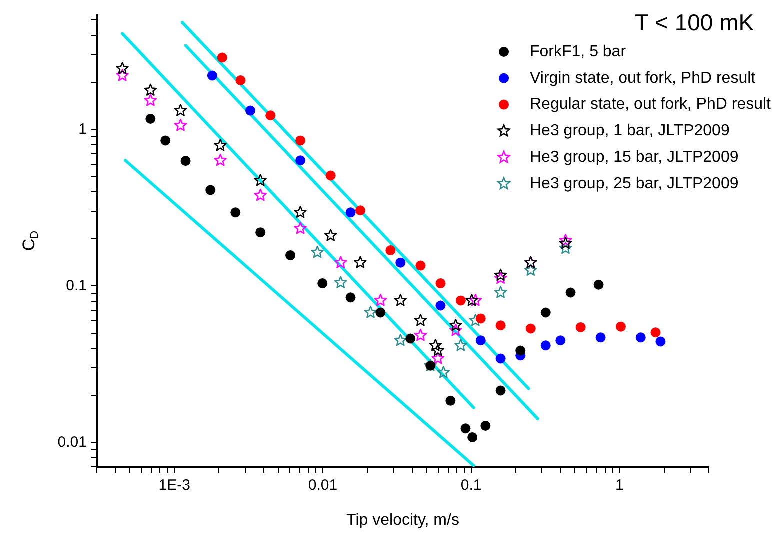 This screenshot has height=534, width=775. What do you see at coordinates (76, 285) in the screenshot?
I see `y-tick-label: 0.1` at bounding box center [76, 285].